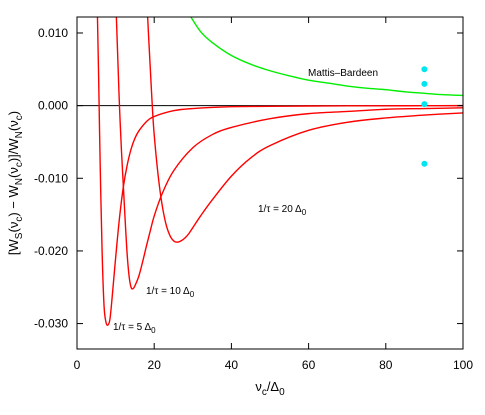 This screenshot has height=415, width=485. Describe the element at coordinates (15, 183) in the screenshot. I see `y-axis-label: [WS(νc) − WN(νc)]/WN(νc)` at that location.